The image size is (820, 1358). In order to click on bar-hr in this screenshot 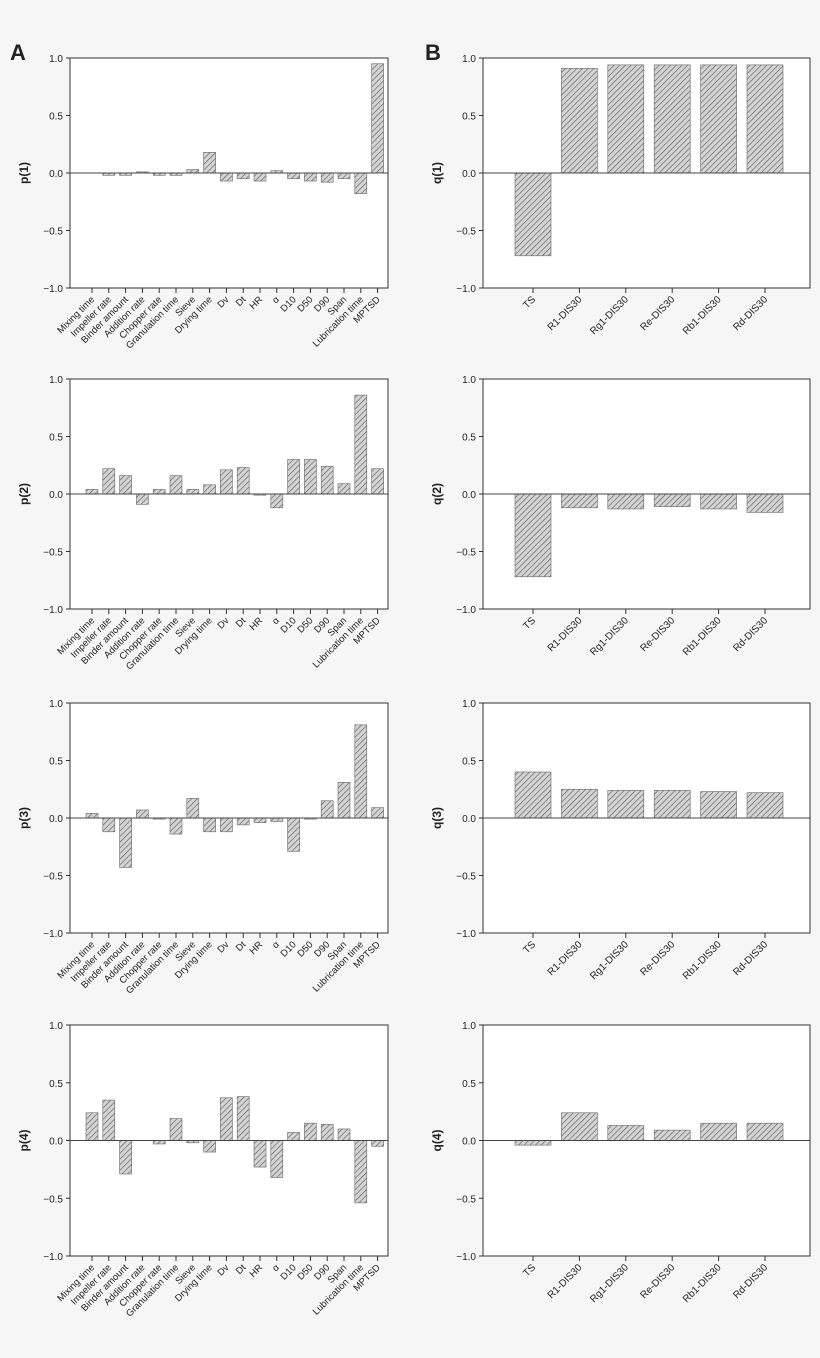, I will do `click(260, 1154)`.